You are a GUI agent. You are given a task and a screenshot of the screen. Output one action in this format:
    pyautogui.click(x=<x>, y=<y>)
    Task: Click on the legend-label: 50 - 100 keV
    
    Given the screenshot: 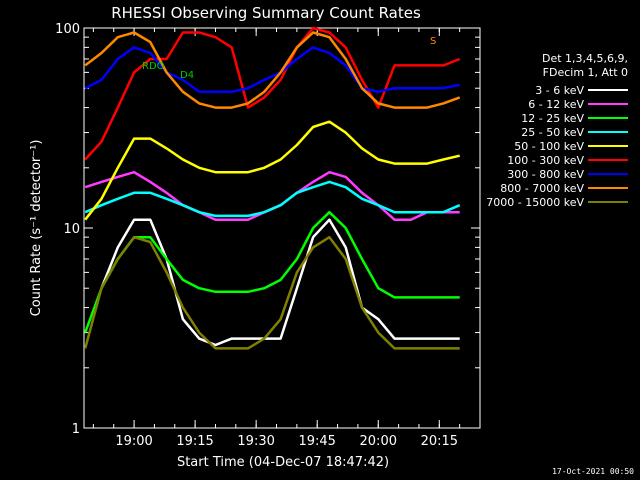 What is the action you would take?
    pyautogui.click(x=549, y=146)
    